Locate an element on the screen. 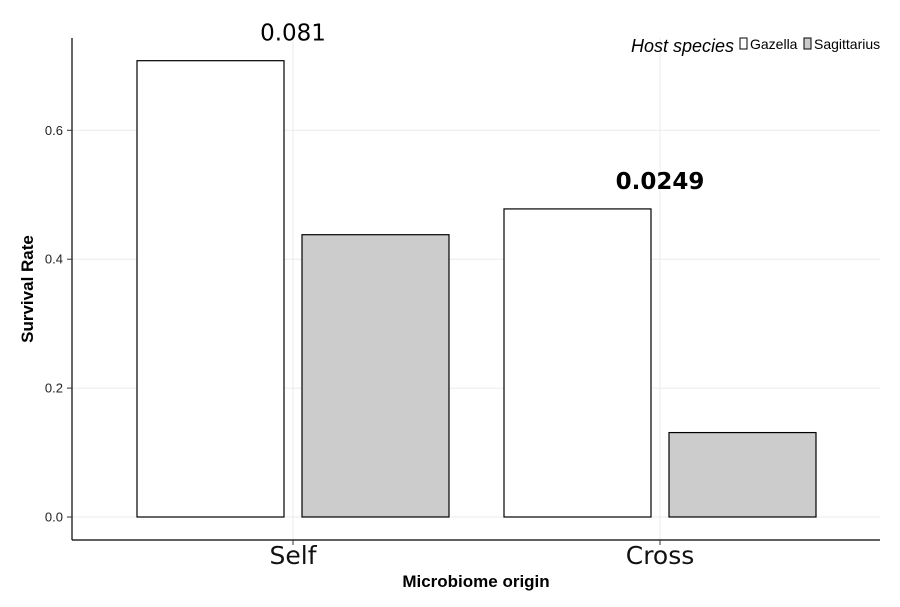 Image resolution: width=900 pixels, height=607 pixels. x-tick-label: Cross is located at coordinates (660, 555).